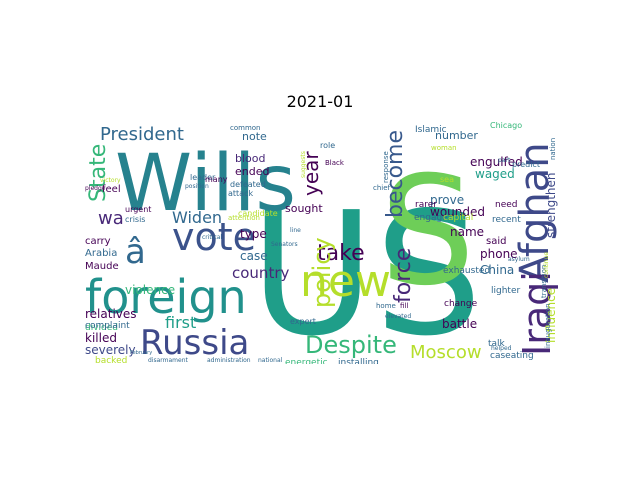 This screenshot has height=480, width=640. What do you see at coordinates (135, 252) in the screenshot?
I see `word--: â` at bounding box center [135, 252].